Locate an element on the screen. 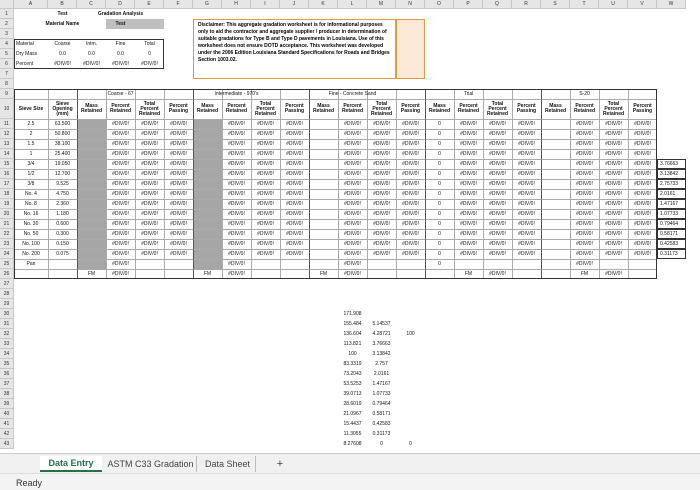 Image resolution: width=700 pixels, height=490 pixels. cell: 1/2 is located at coordinates (31, 173).